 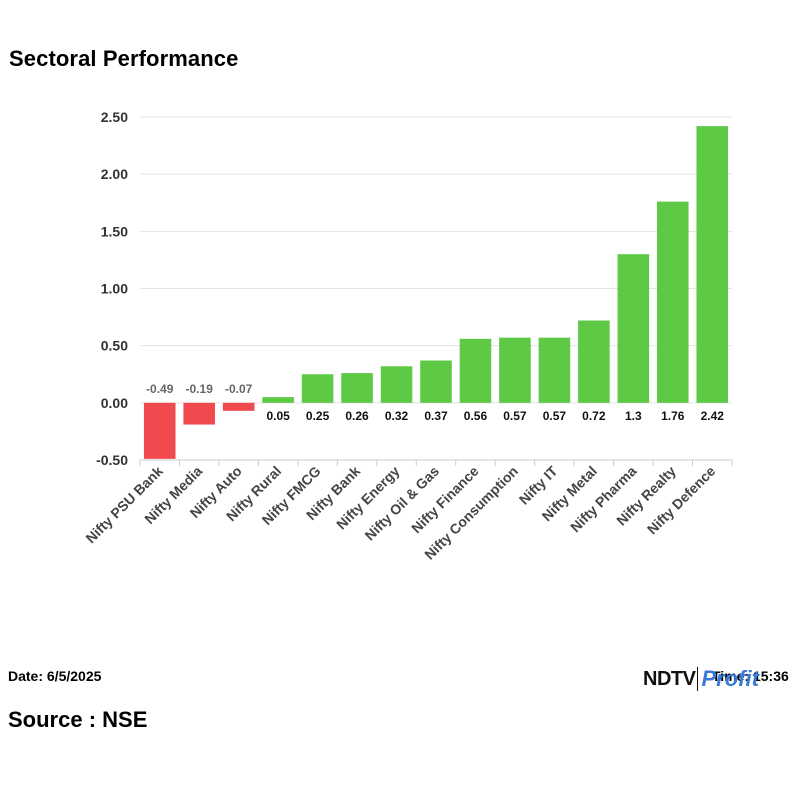 I want to click on ndtv-profit-logo: NDTV Profit, so click(x=701, y=679).